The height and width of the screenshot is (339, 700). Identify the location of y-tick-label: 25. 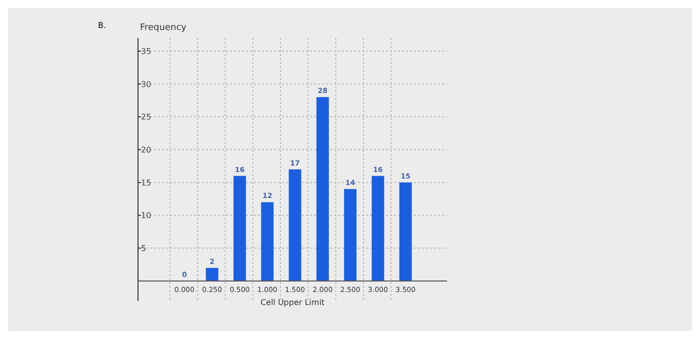
(146, 117).